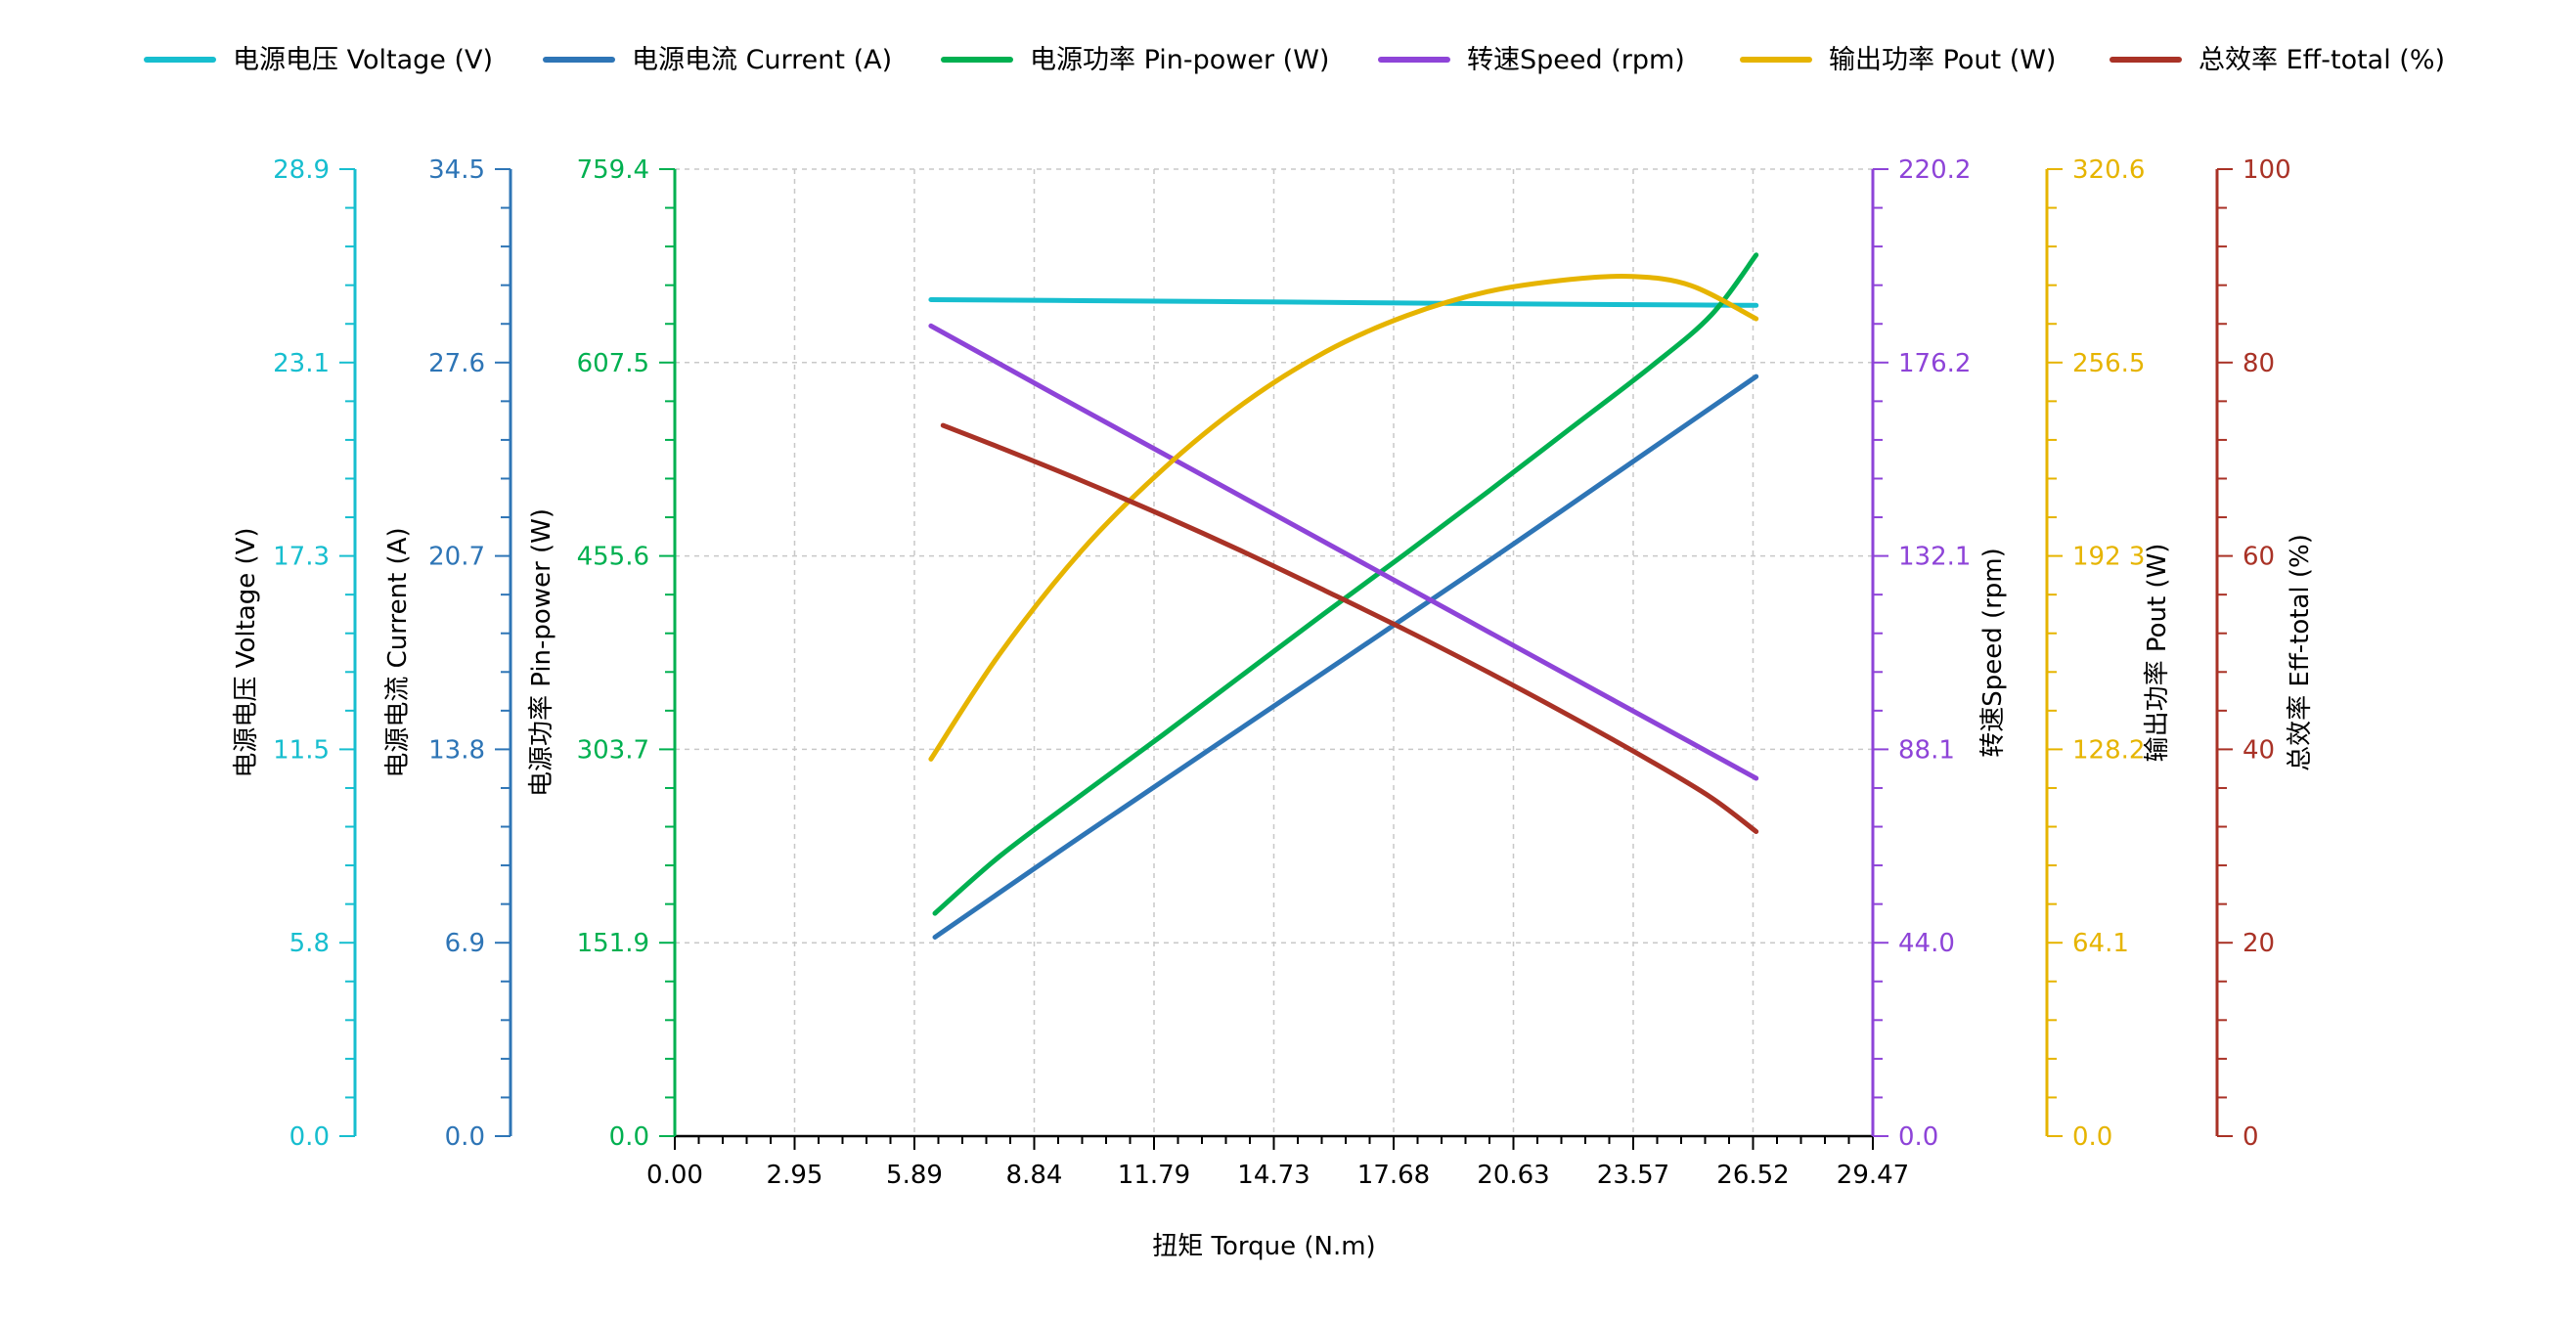 The width and height of the screenshot is (2576, 1318). I want to click on y-tick-label-speed: 44.0, so click(1926, 943).